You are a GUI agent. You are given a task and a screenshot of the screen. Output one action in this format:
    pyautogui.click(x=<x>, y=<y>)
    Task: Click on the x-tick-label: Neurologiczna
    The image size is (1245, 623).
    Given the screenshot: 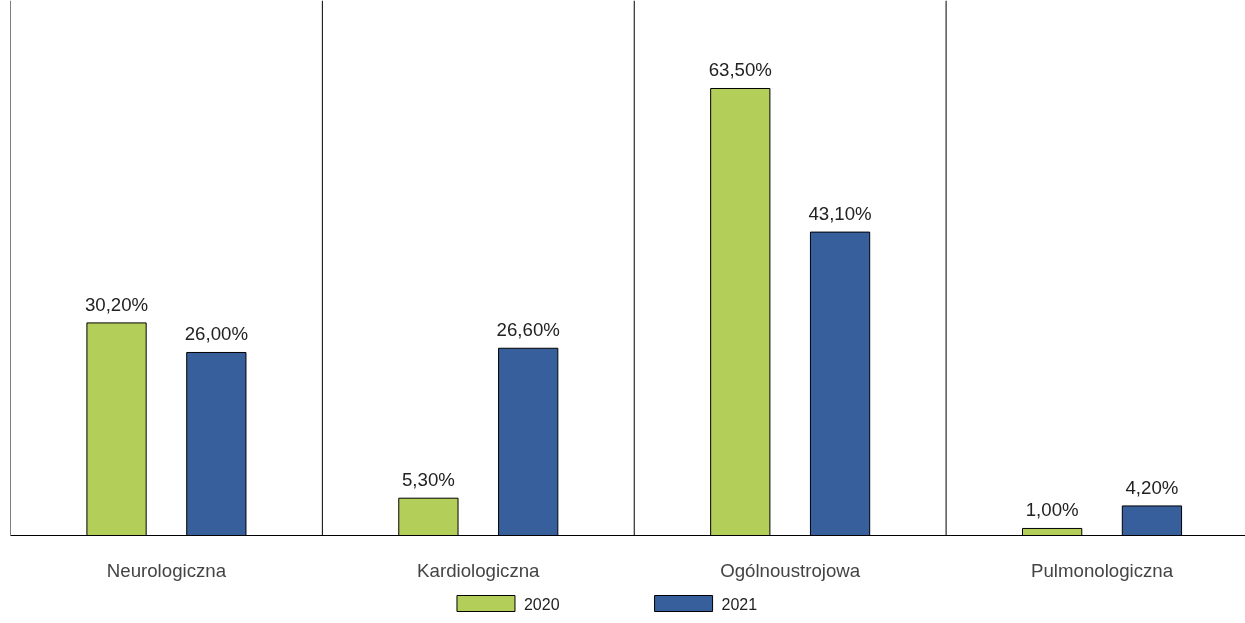 What is the action you would take?
    pyautogui.click(x=166, y=570)
    